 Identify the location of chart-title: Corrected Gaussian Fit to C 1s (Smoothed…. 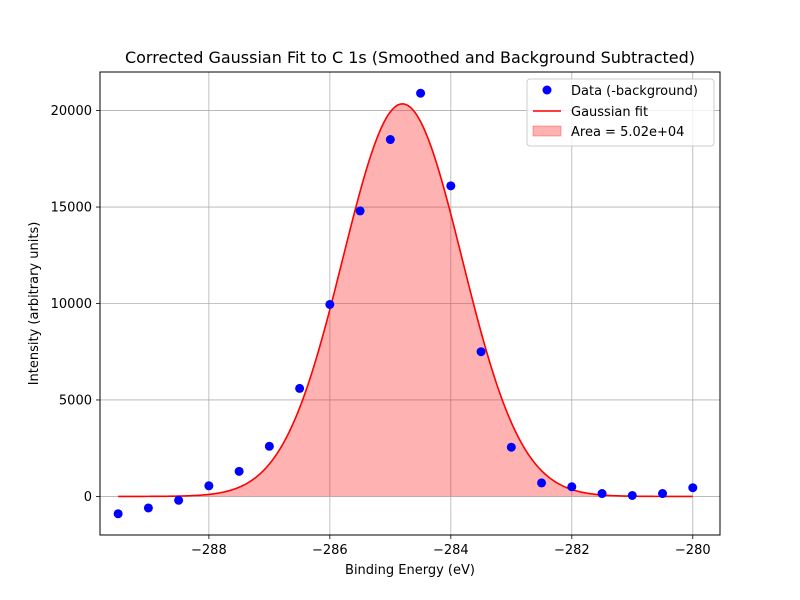
(410, 57).